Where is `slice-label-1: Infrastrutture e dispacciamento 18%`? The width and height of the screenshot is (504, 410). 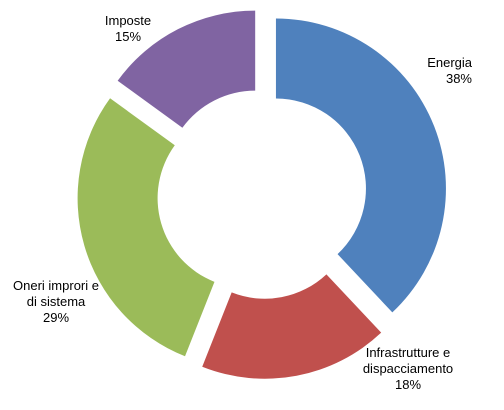 slice-label-1: Infrastrutture e dispacciamento 18% is located at coordinates (408, 368).